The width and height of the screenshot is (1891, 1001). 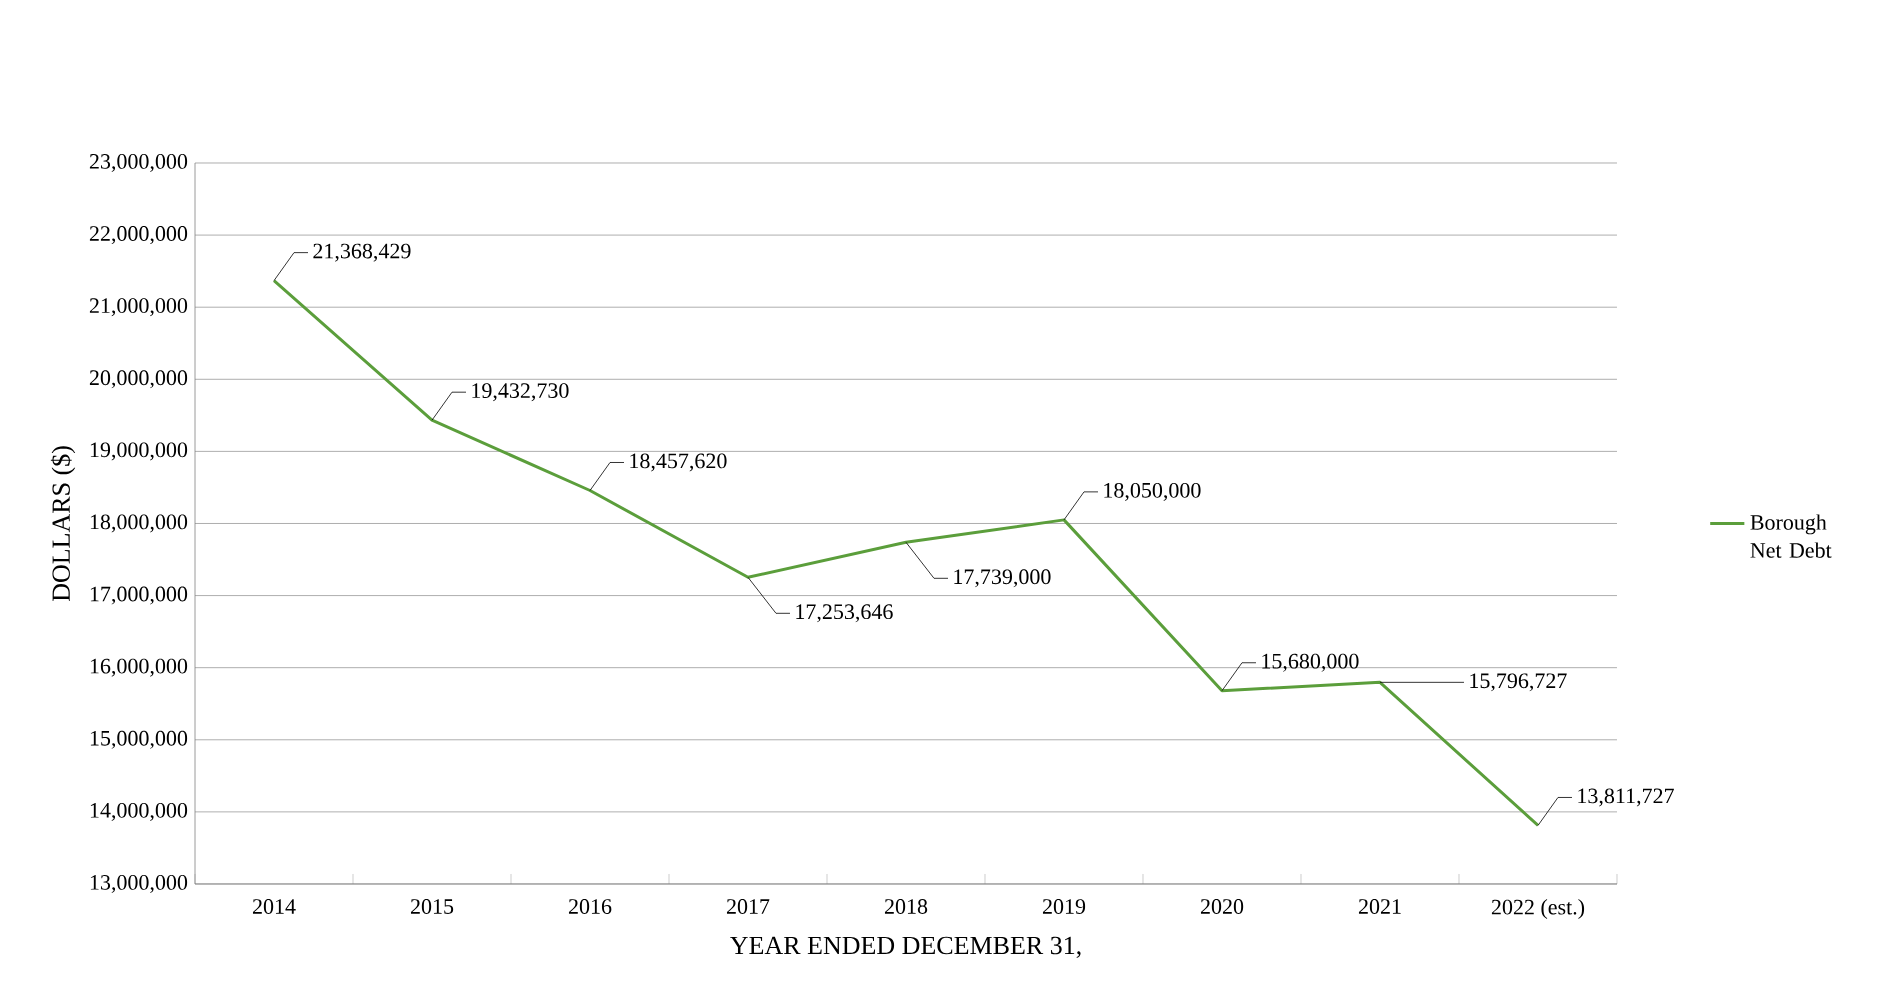 What do you see at coordinates (678, 462) in the screenshot?
I see `data-label: 18,457,620` at bounding box center [678, 462].